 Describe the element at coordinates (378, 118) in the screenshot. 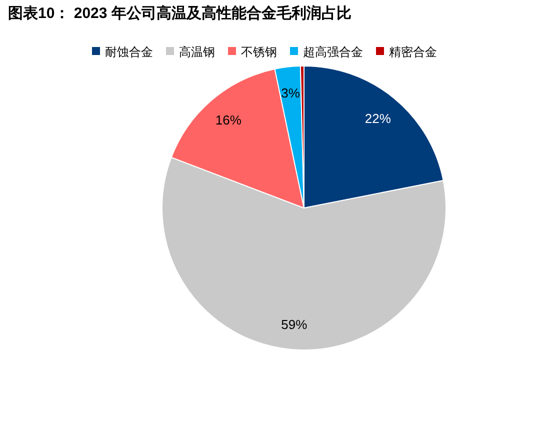

I see `data-label: 22%` at that location.